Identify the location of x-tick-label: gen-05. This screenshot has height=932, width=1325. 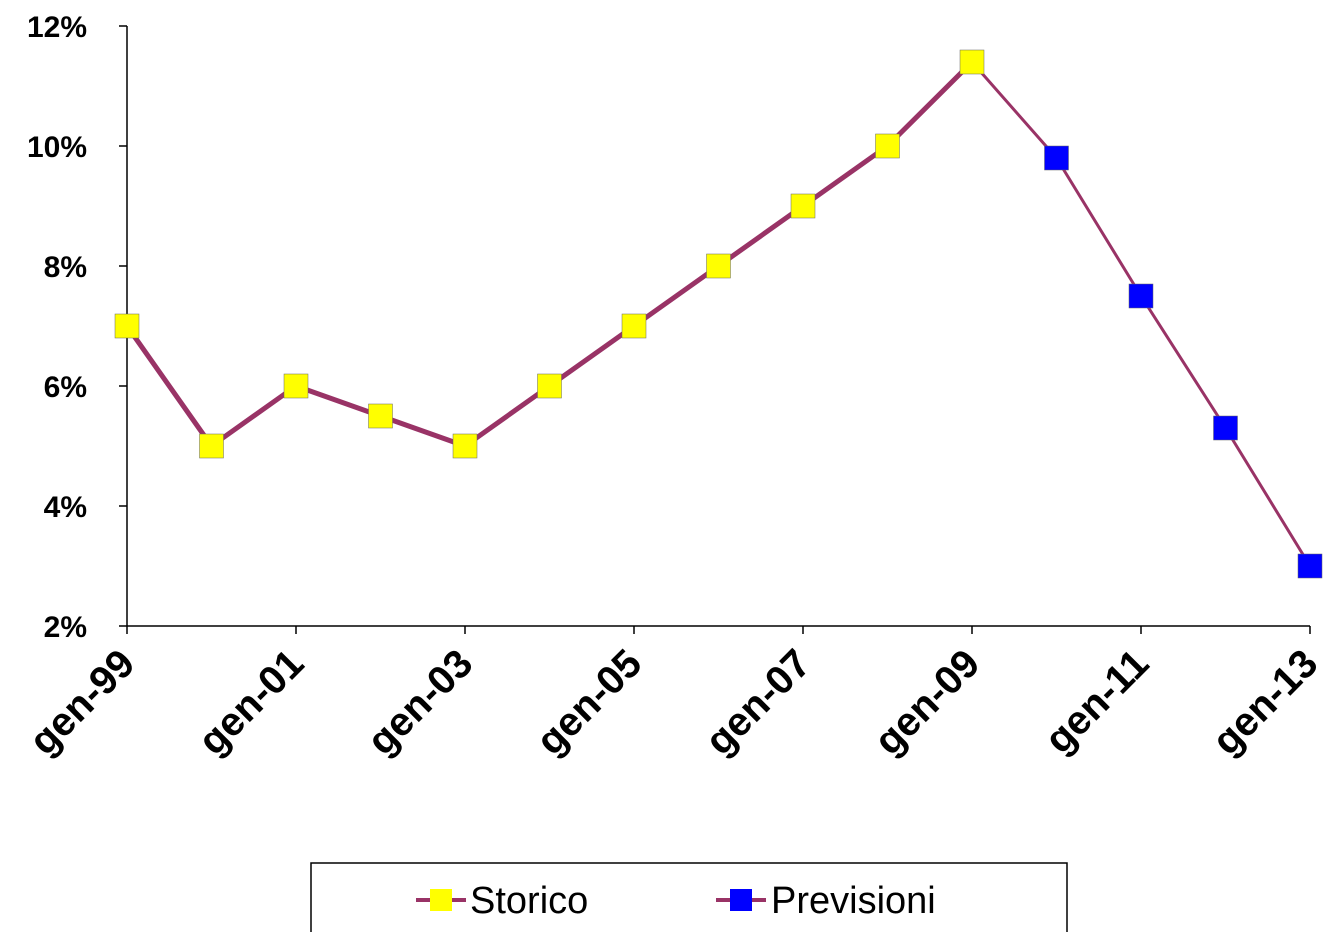
(589, 702).